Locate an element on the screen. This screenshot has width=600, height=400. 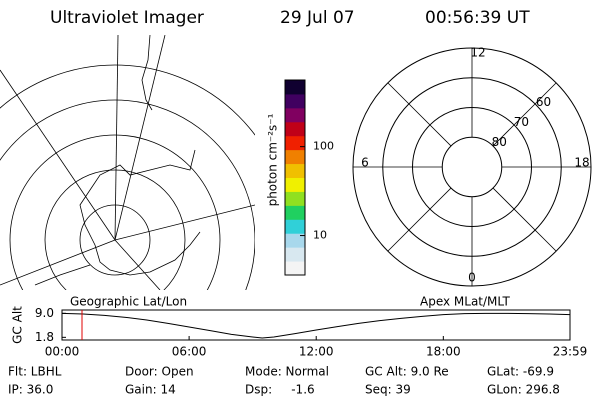
line is located at coordinates (316, 325).